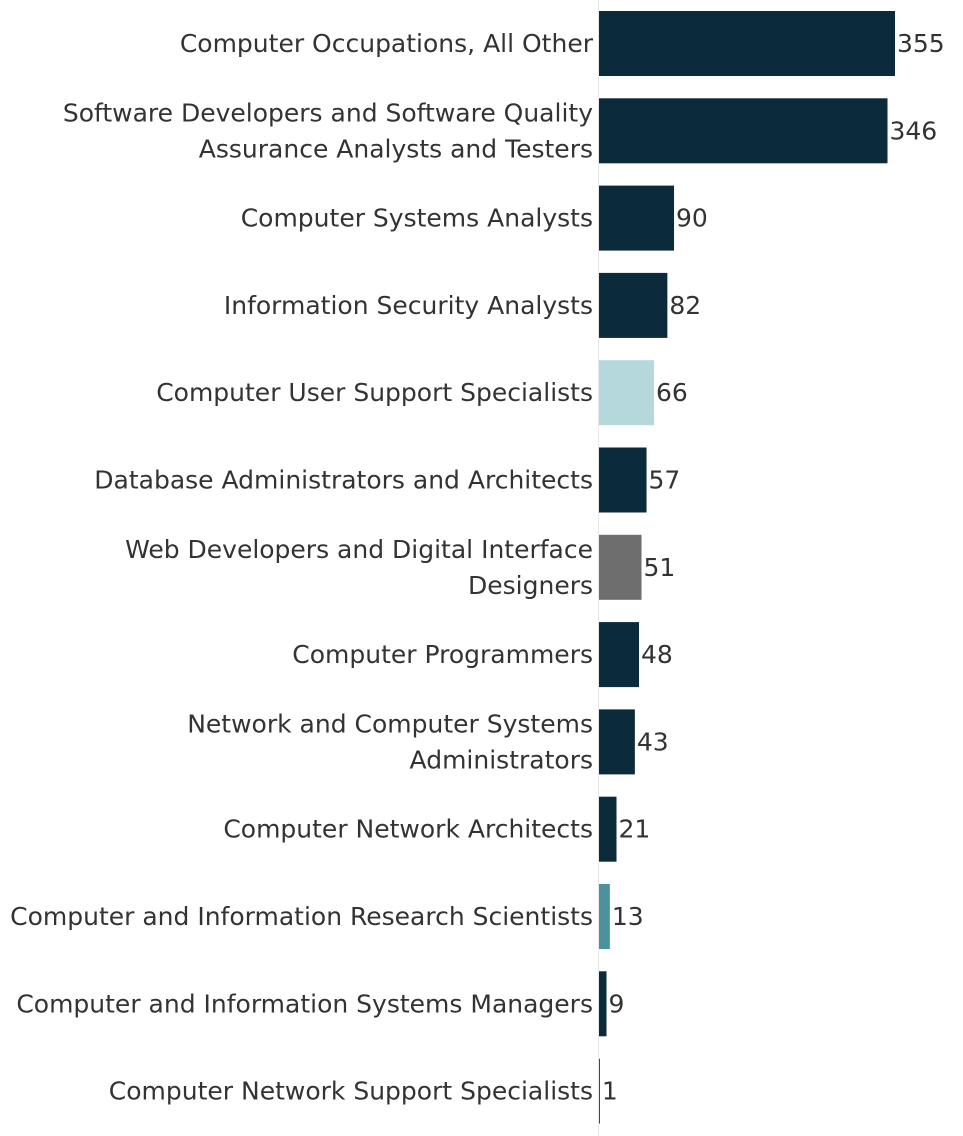  What do you see at coordinates (692, 218) in the screenshot?
I see `value-label: 90` at bounding box center [692, 218].